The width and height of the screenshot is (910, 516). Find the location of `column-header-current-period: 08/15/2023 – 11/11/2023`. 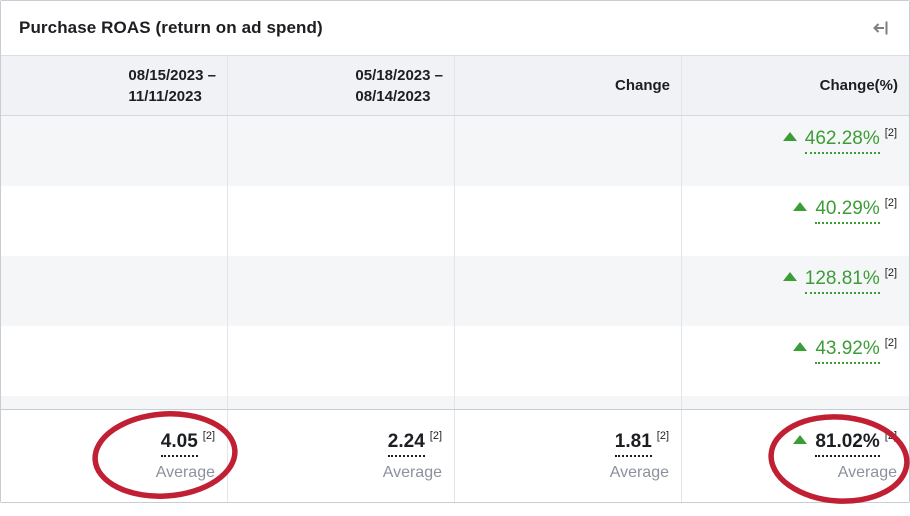

column-header-current-period: 08/15/2023 – 11/11/2023 is located at coordinates (114, 85).